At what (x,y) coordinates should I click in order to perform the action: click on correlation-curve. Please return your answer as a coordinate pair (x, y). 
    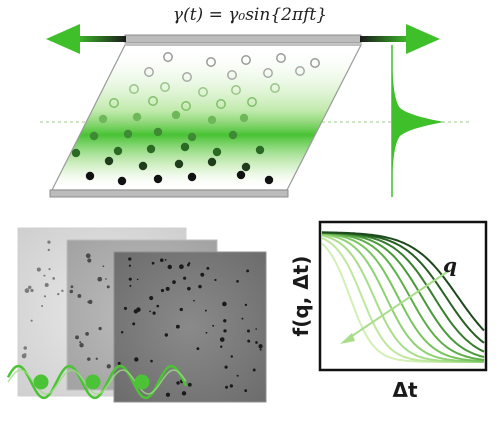
    Looking at the image, I should click on (403, 281).